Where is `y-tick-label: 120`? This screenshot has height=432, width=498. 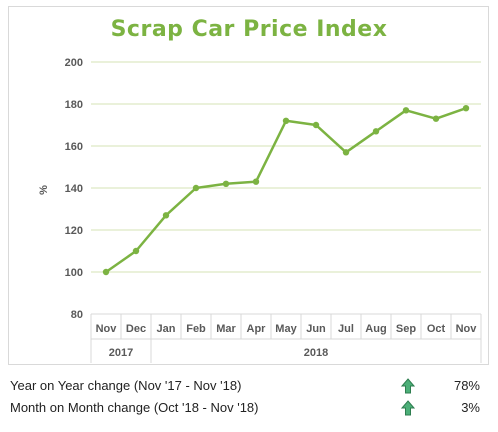 y-tick-label: 120 is located at coordinates (74, 231).